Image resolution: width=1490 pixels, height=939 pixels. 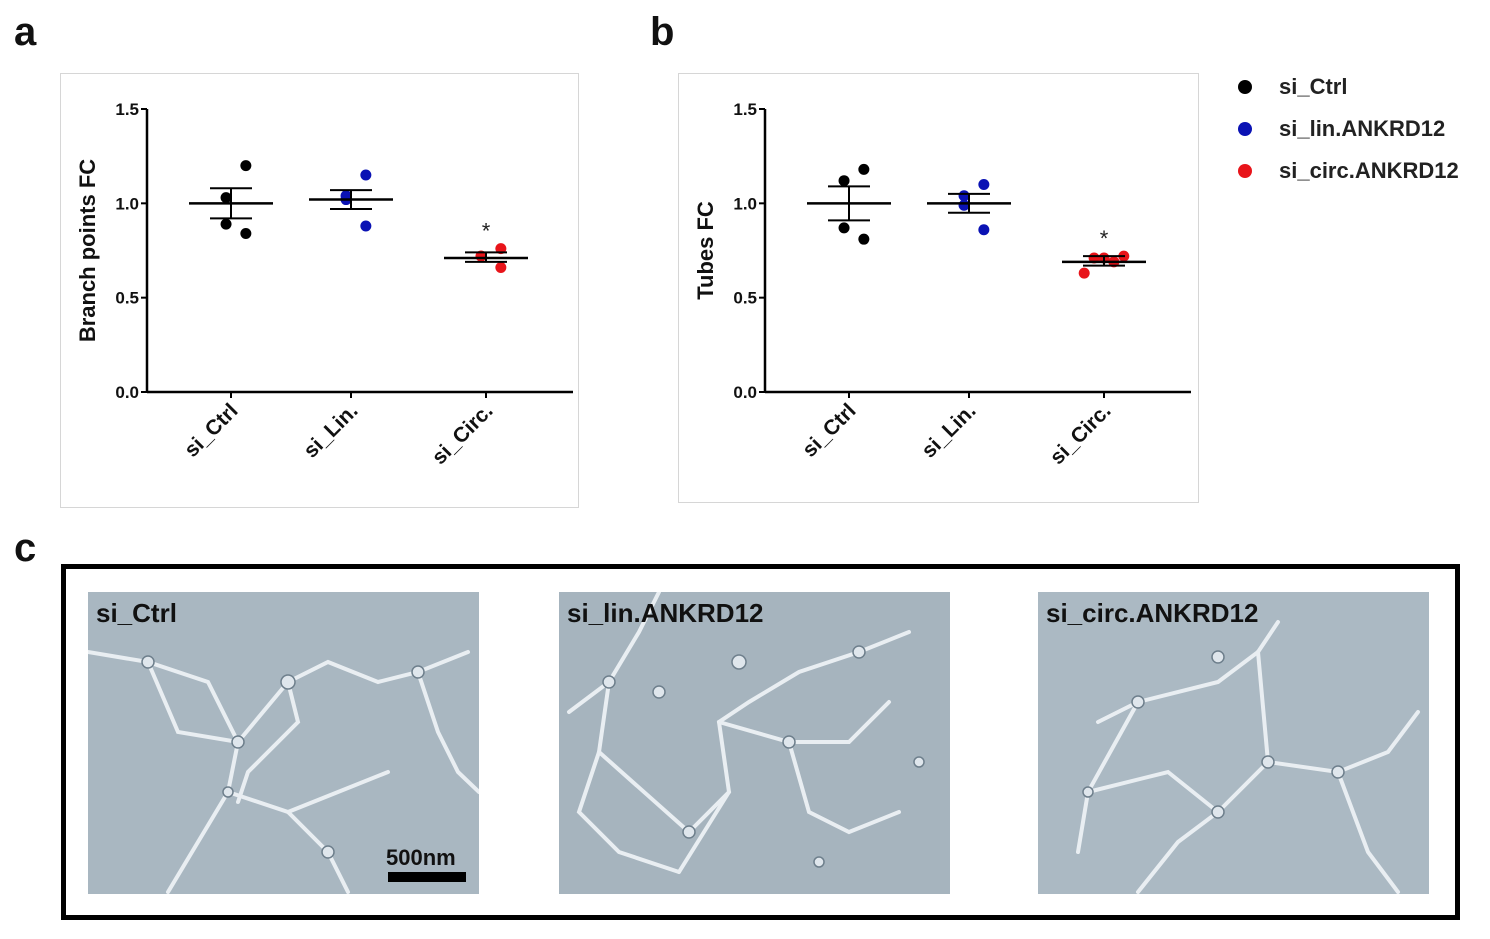 I want to click on legend-item-si-circ: si_circ.ANKRD12, so click(x=1348, y=171).